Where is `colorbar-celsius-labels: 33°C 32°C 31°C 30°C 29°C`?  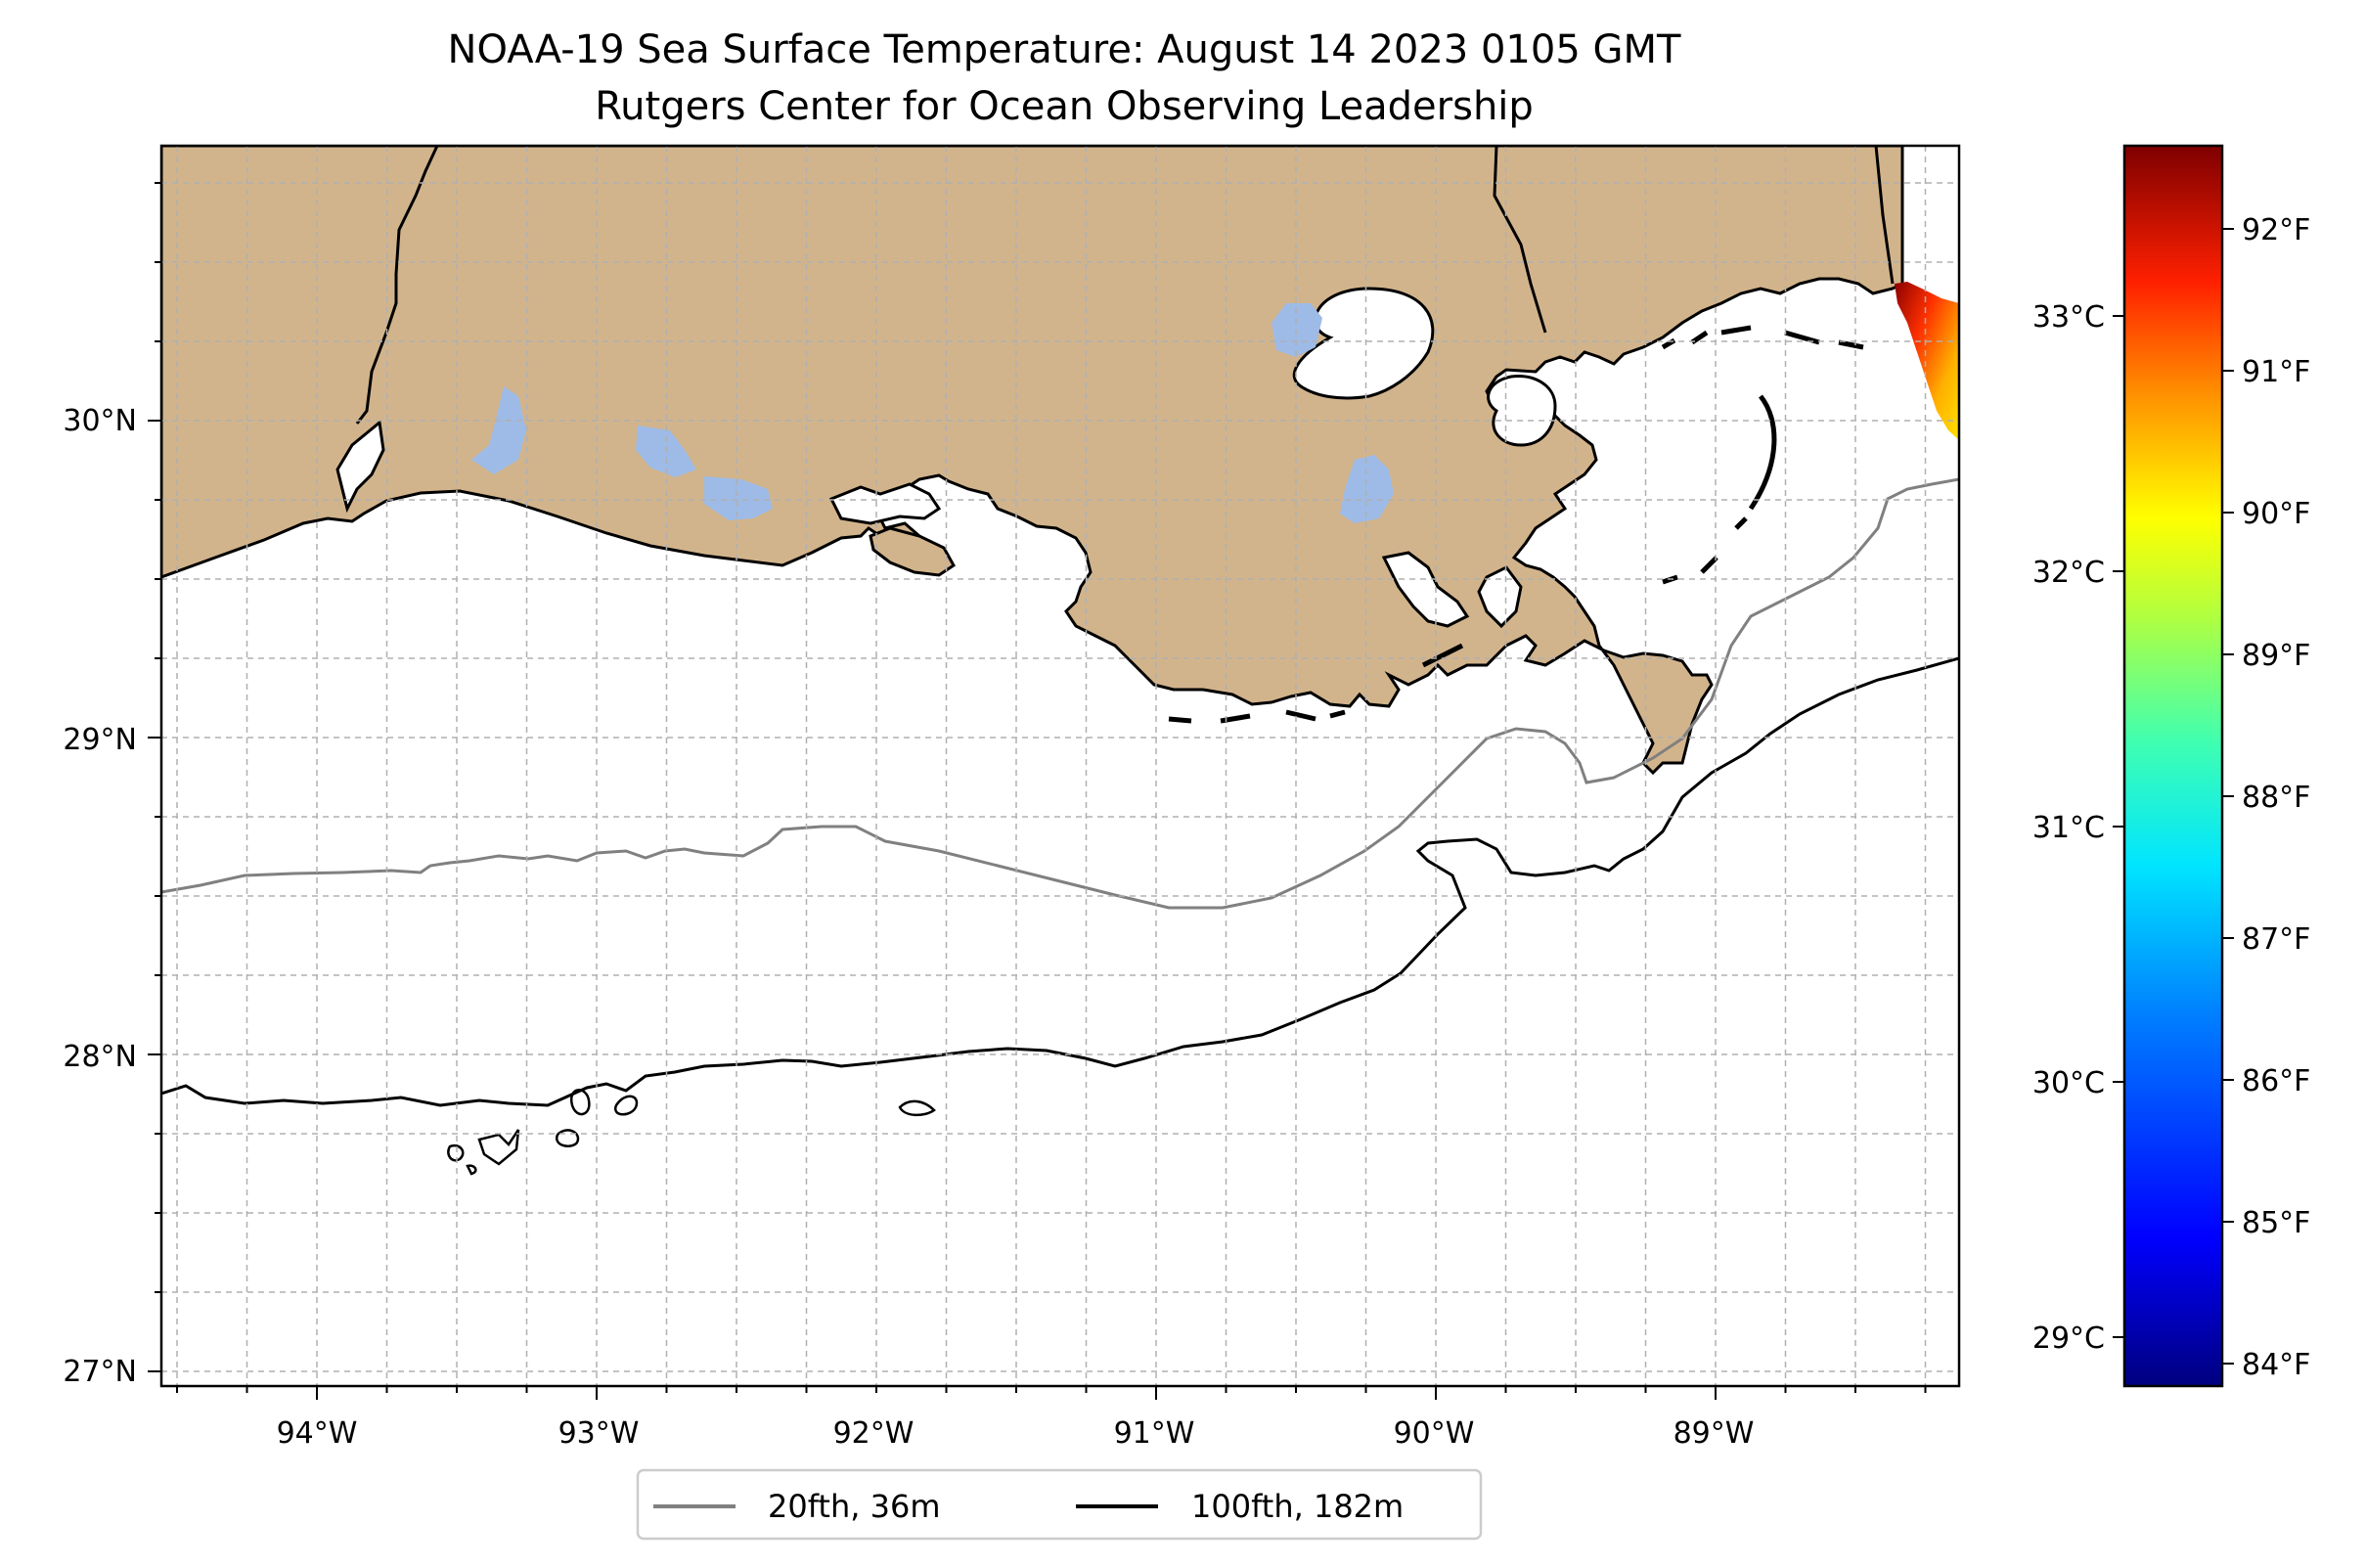 colorbar-celsius-labels: 33°C 32°C 31°C 30°C 29°C is located at coordinates (2068, 828).